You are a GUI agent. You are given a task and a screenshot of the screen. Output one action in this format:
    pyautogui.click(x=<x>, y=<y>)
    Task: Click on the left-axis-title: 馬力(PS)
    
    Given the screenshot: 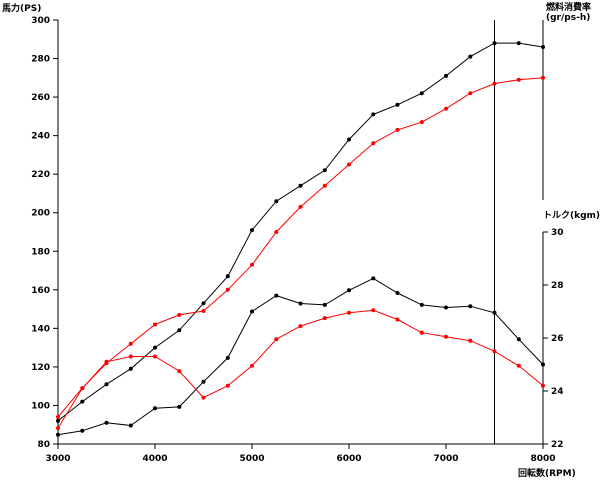 What is the action you would take?
    pyautogui.click(x=21, y=8)
    